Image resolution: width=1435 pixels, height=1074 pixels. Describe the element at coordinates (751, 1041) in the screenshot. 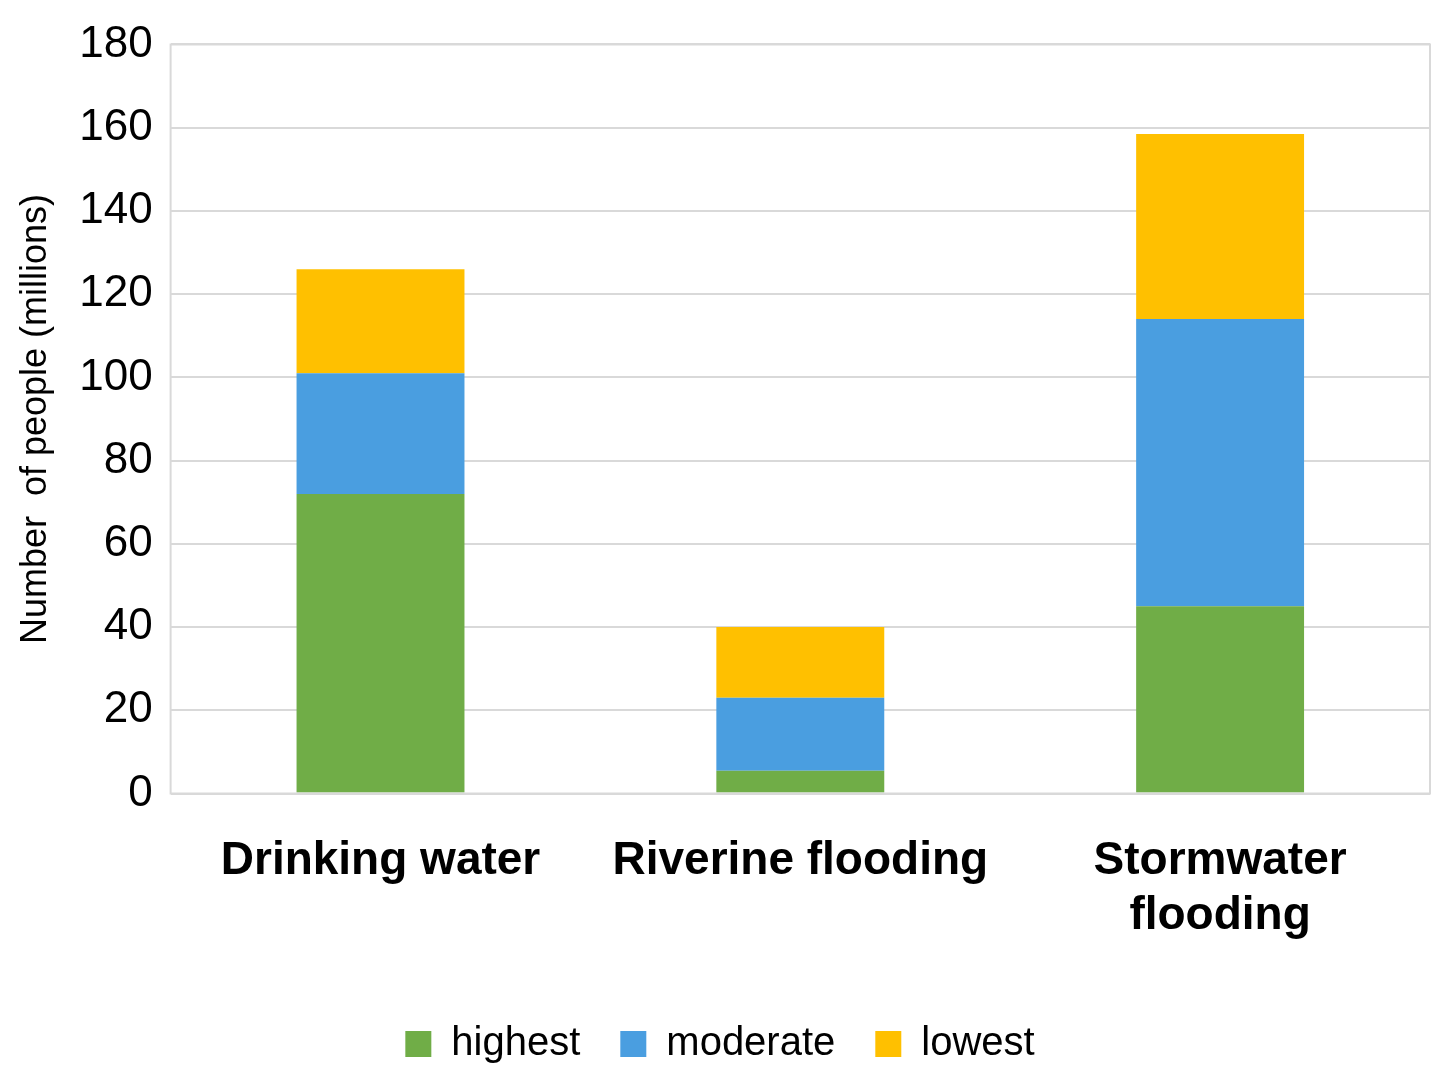

I see `legend-label: moderate` at that location.